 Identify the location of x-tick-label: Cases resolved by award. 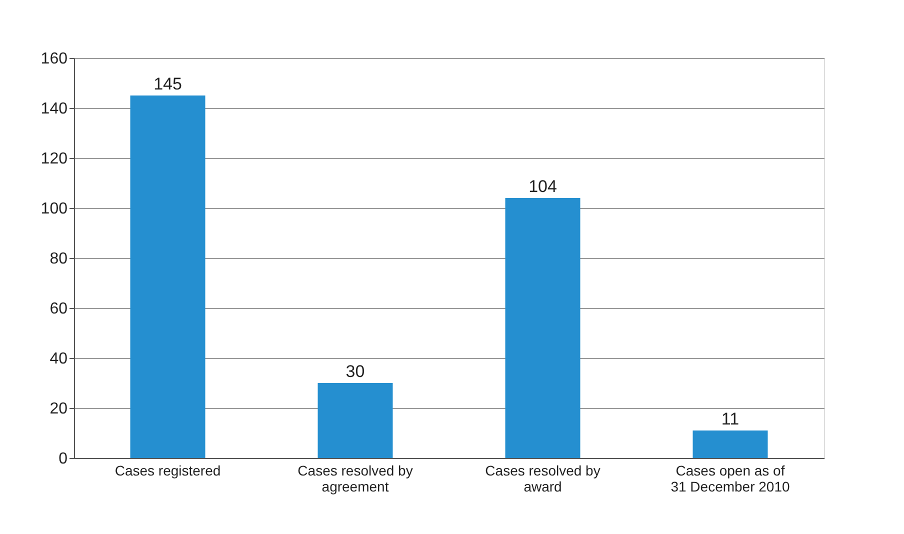
(542, 478).